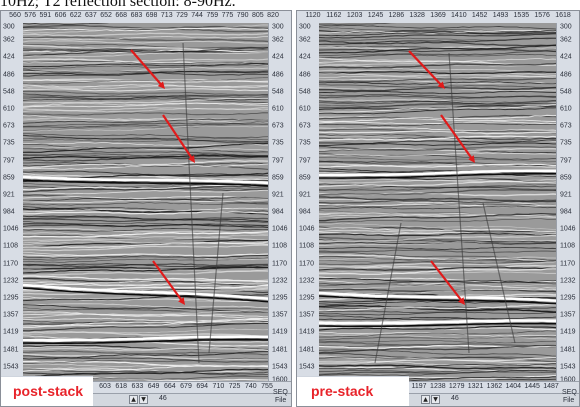 The width and height of the screenshot is (580, 407). I want to click on x-tick-label: 790, so click(242, 15).